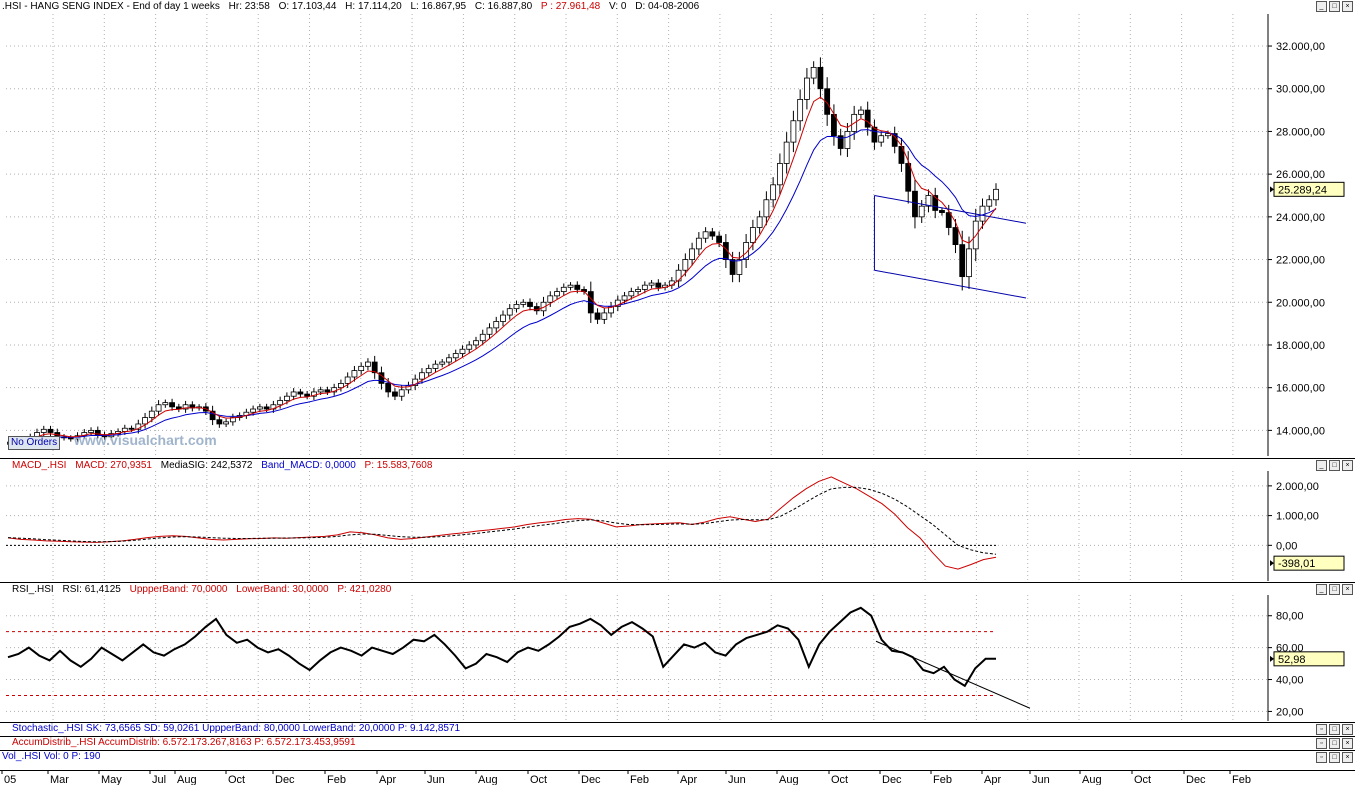 The width and height of the screenshot is (1355, 785). What do you see at coordinates (438, 6) in the screenshot?
I see `low-readout: L: 16.867,95` at bounding box center [438, 6].